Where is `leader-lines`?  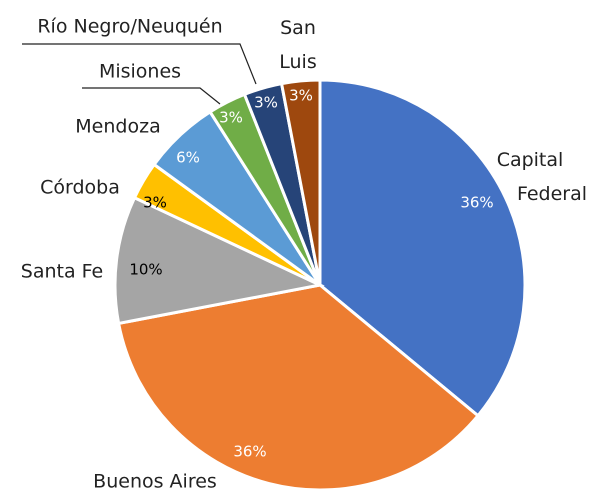
leader-lines is located at coordinates (139, 74).